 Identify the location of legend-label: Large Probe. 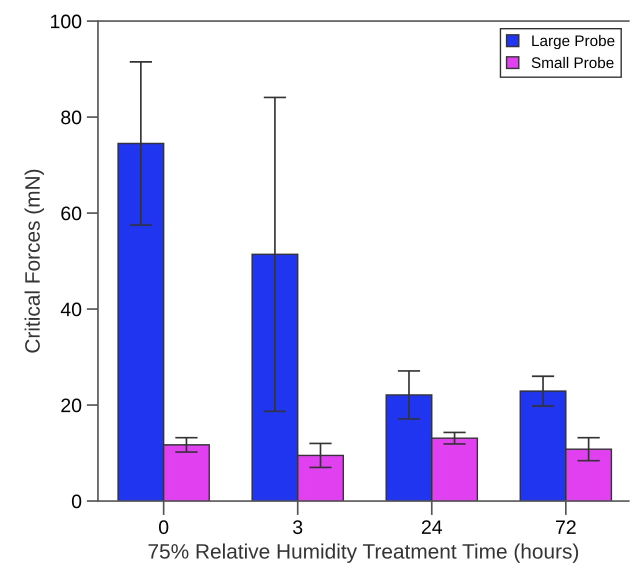
(573, 42).